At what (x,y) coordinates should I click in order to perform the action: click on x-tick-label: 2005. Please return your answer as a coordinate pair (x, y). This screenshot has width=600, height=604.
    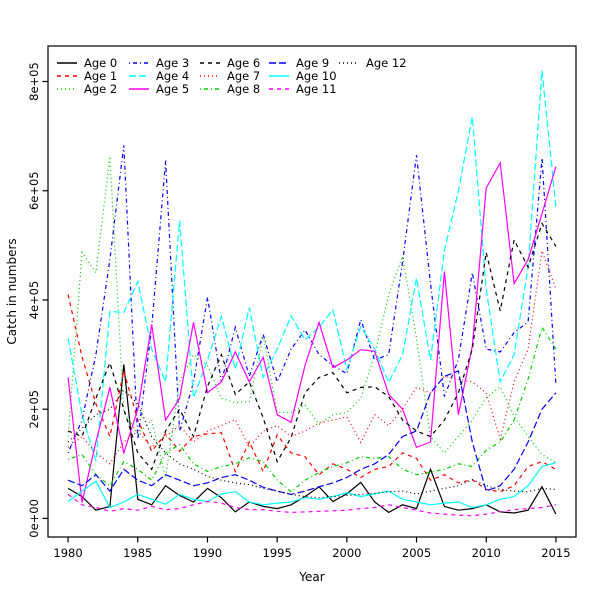
    Looking at the image, I should click on (416, 553).